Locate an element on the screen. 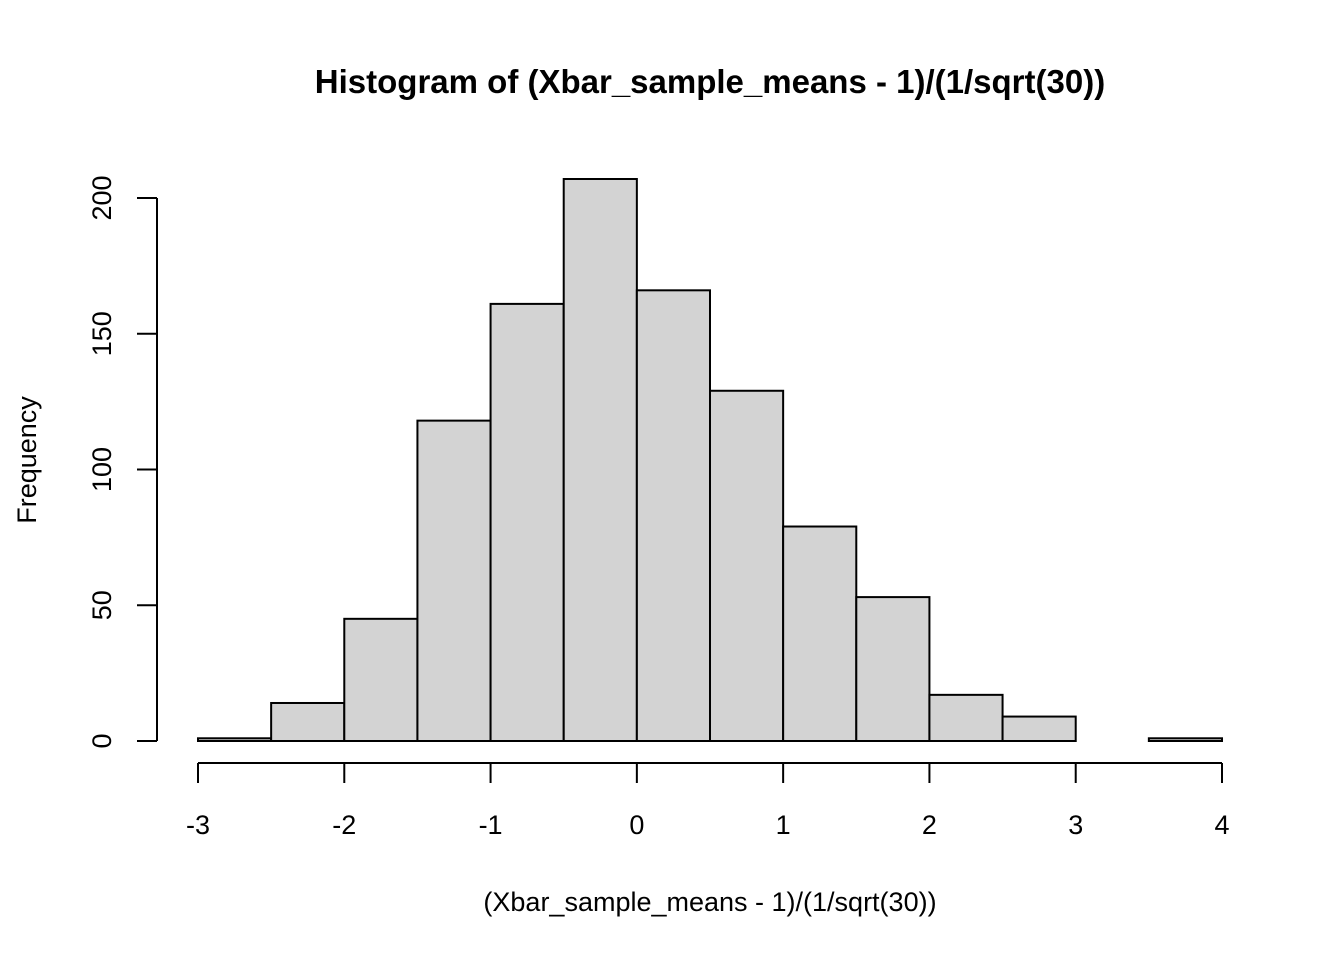 The image size is (1344, 960). x-tick-label: -2 is located at coordinates (344, 825).